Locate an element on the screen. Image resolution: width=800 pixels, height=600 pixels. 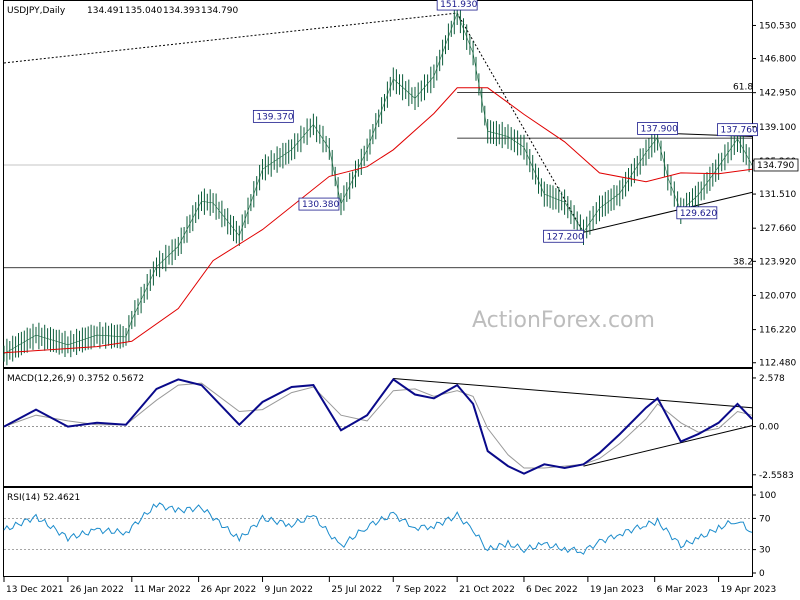
last-value-box is located at coordinates (776, 165).